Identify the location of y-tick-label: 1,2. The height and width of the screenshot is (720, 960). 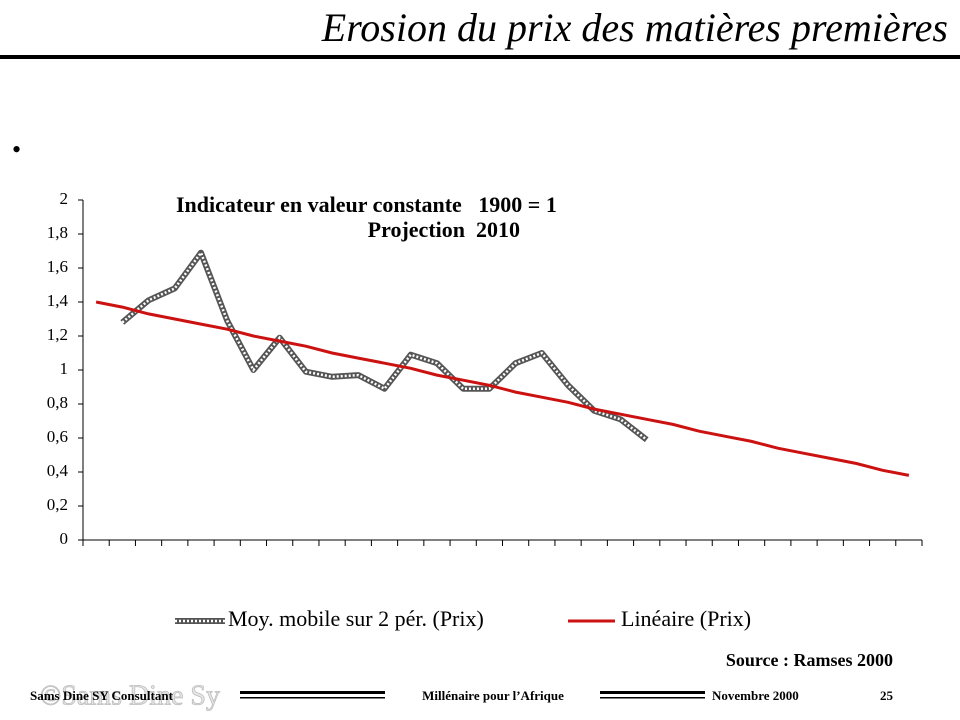
(57, 334).